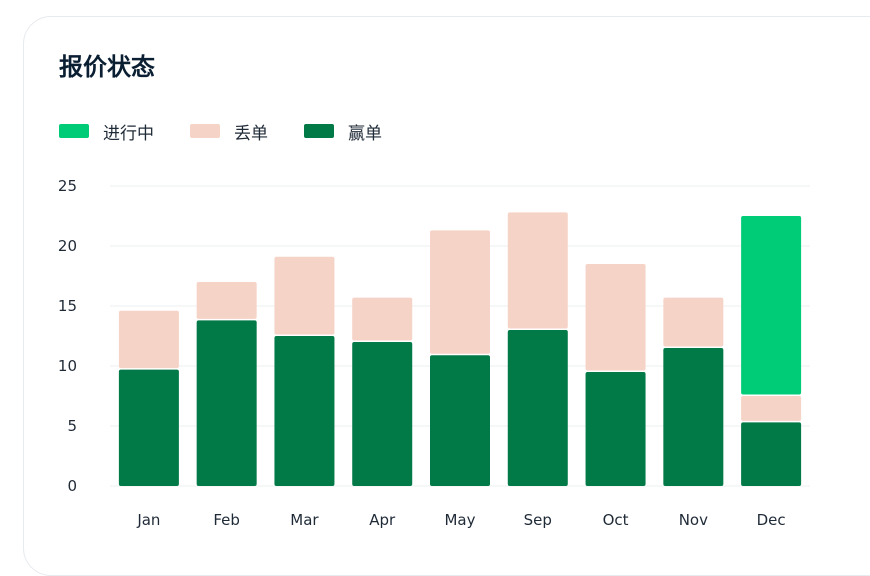 This screenshot has height=576, width=870. What do you see at coordinates (67, 246) in the screenshot?
I see `y-tick-label: 20` at bounding box center [67, 246].